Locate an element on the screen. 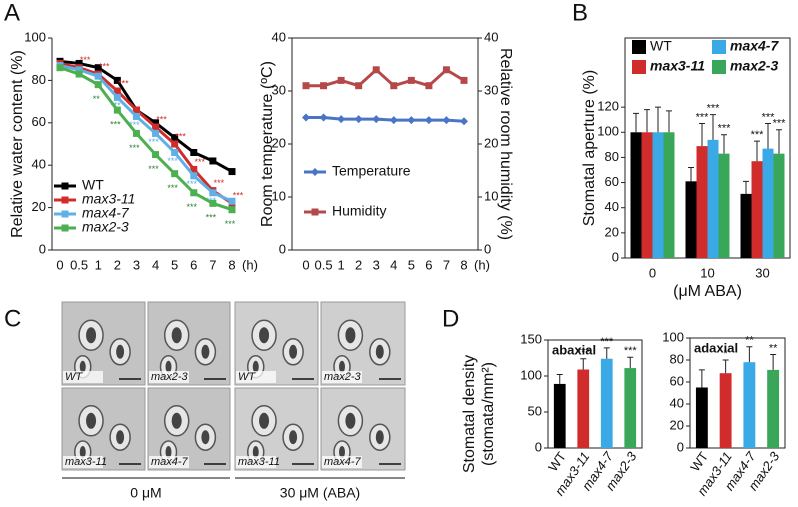 The width and height of the screenshot is (798, 507). series-line is located at coordinates (385, 77).